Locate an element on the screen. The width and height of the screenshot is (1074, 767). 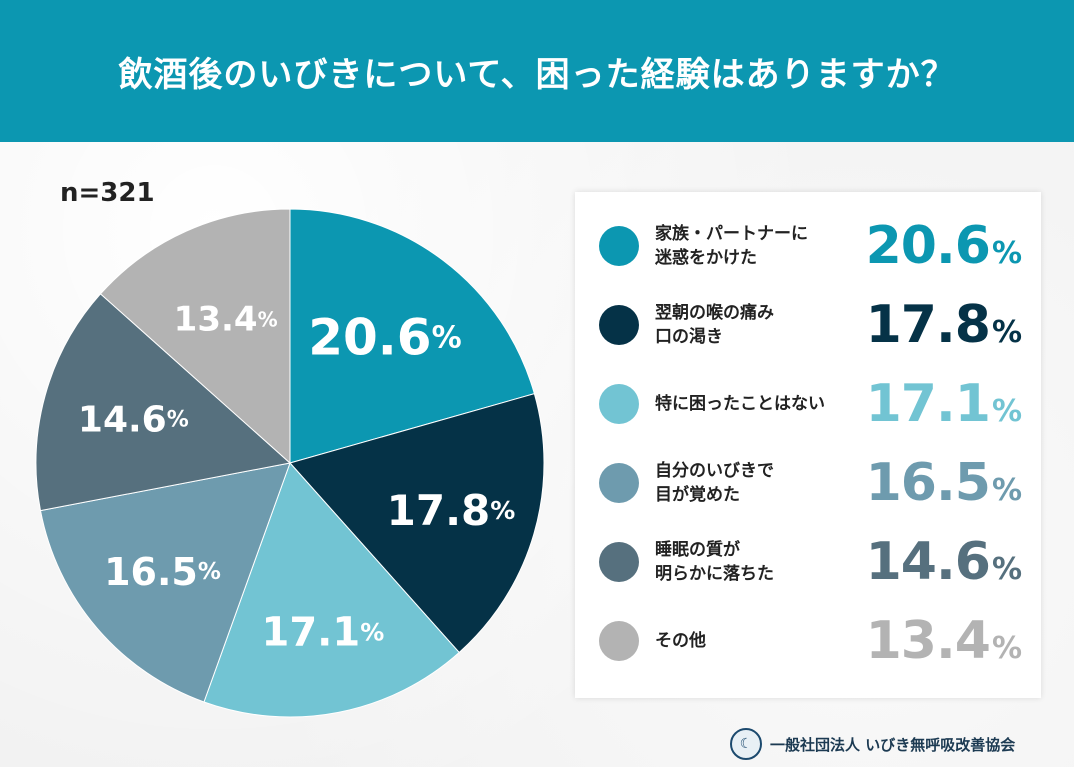
pie-label-3: 17.1% is located at coordinates (323, 633).